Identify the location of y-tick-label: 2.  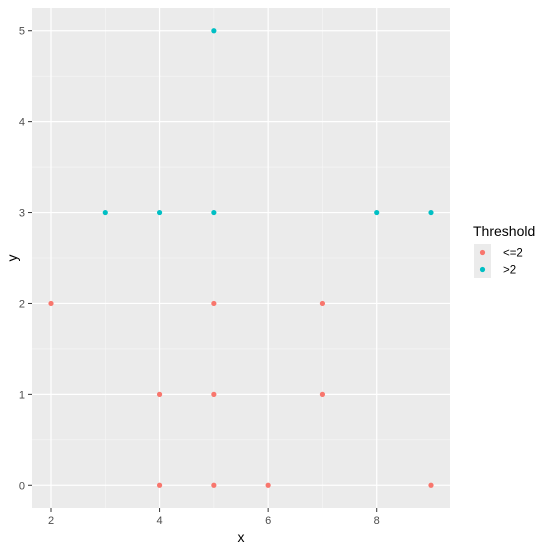
(22, 304).